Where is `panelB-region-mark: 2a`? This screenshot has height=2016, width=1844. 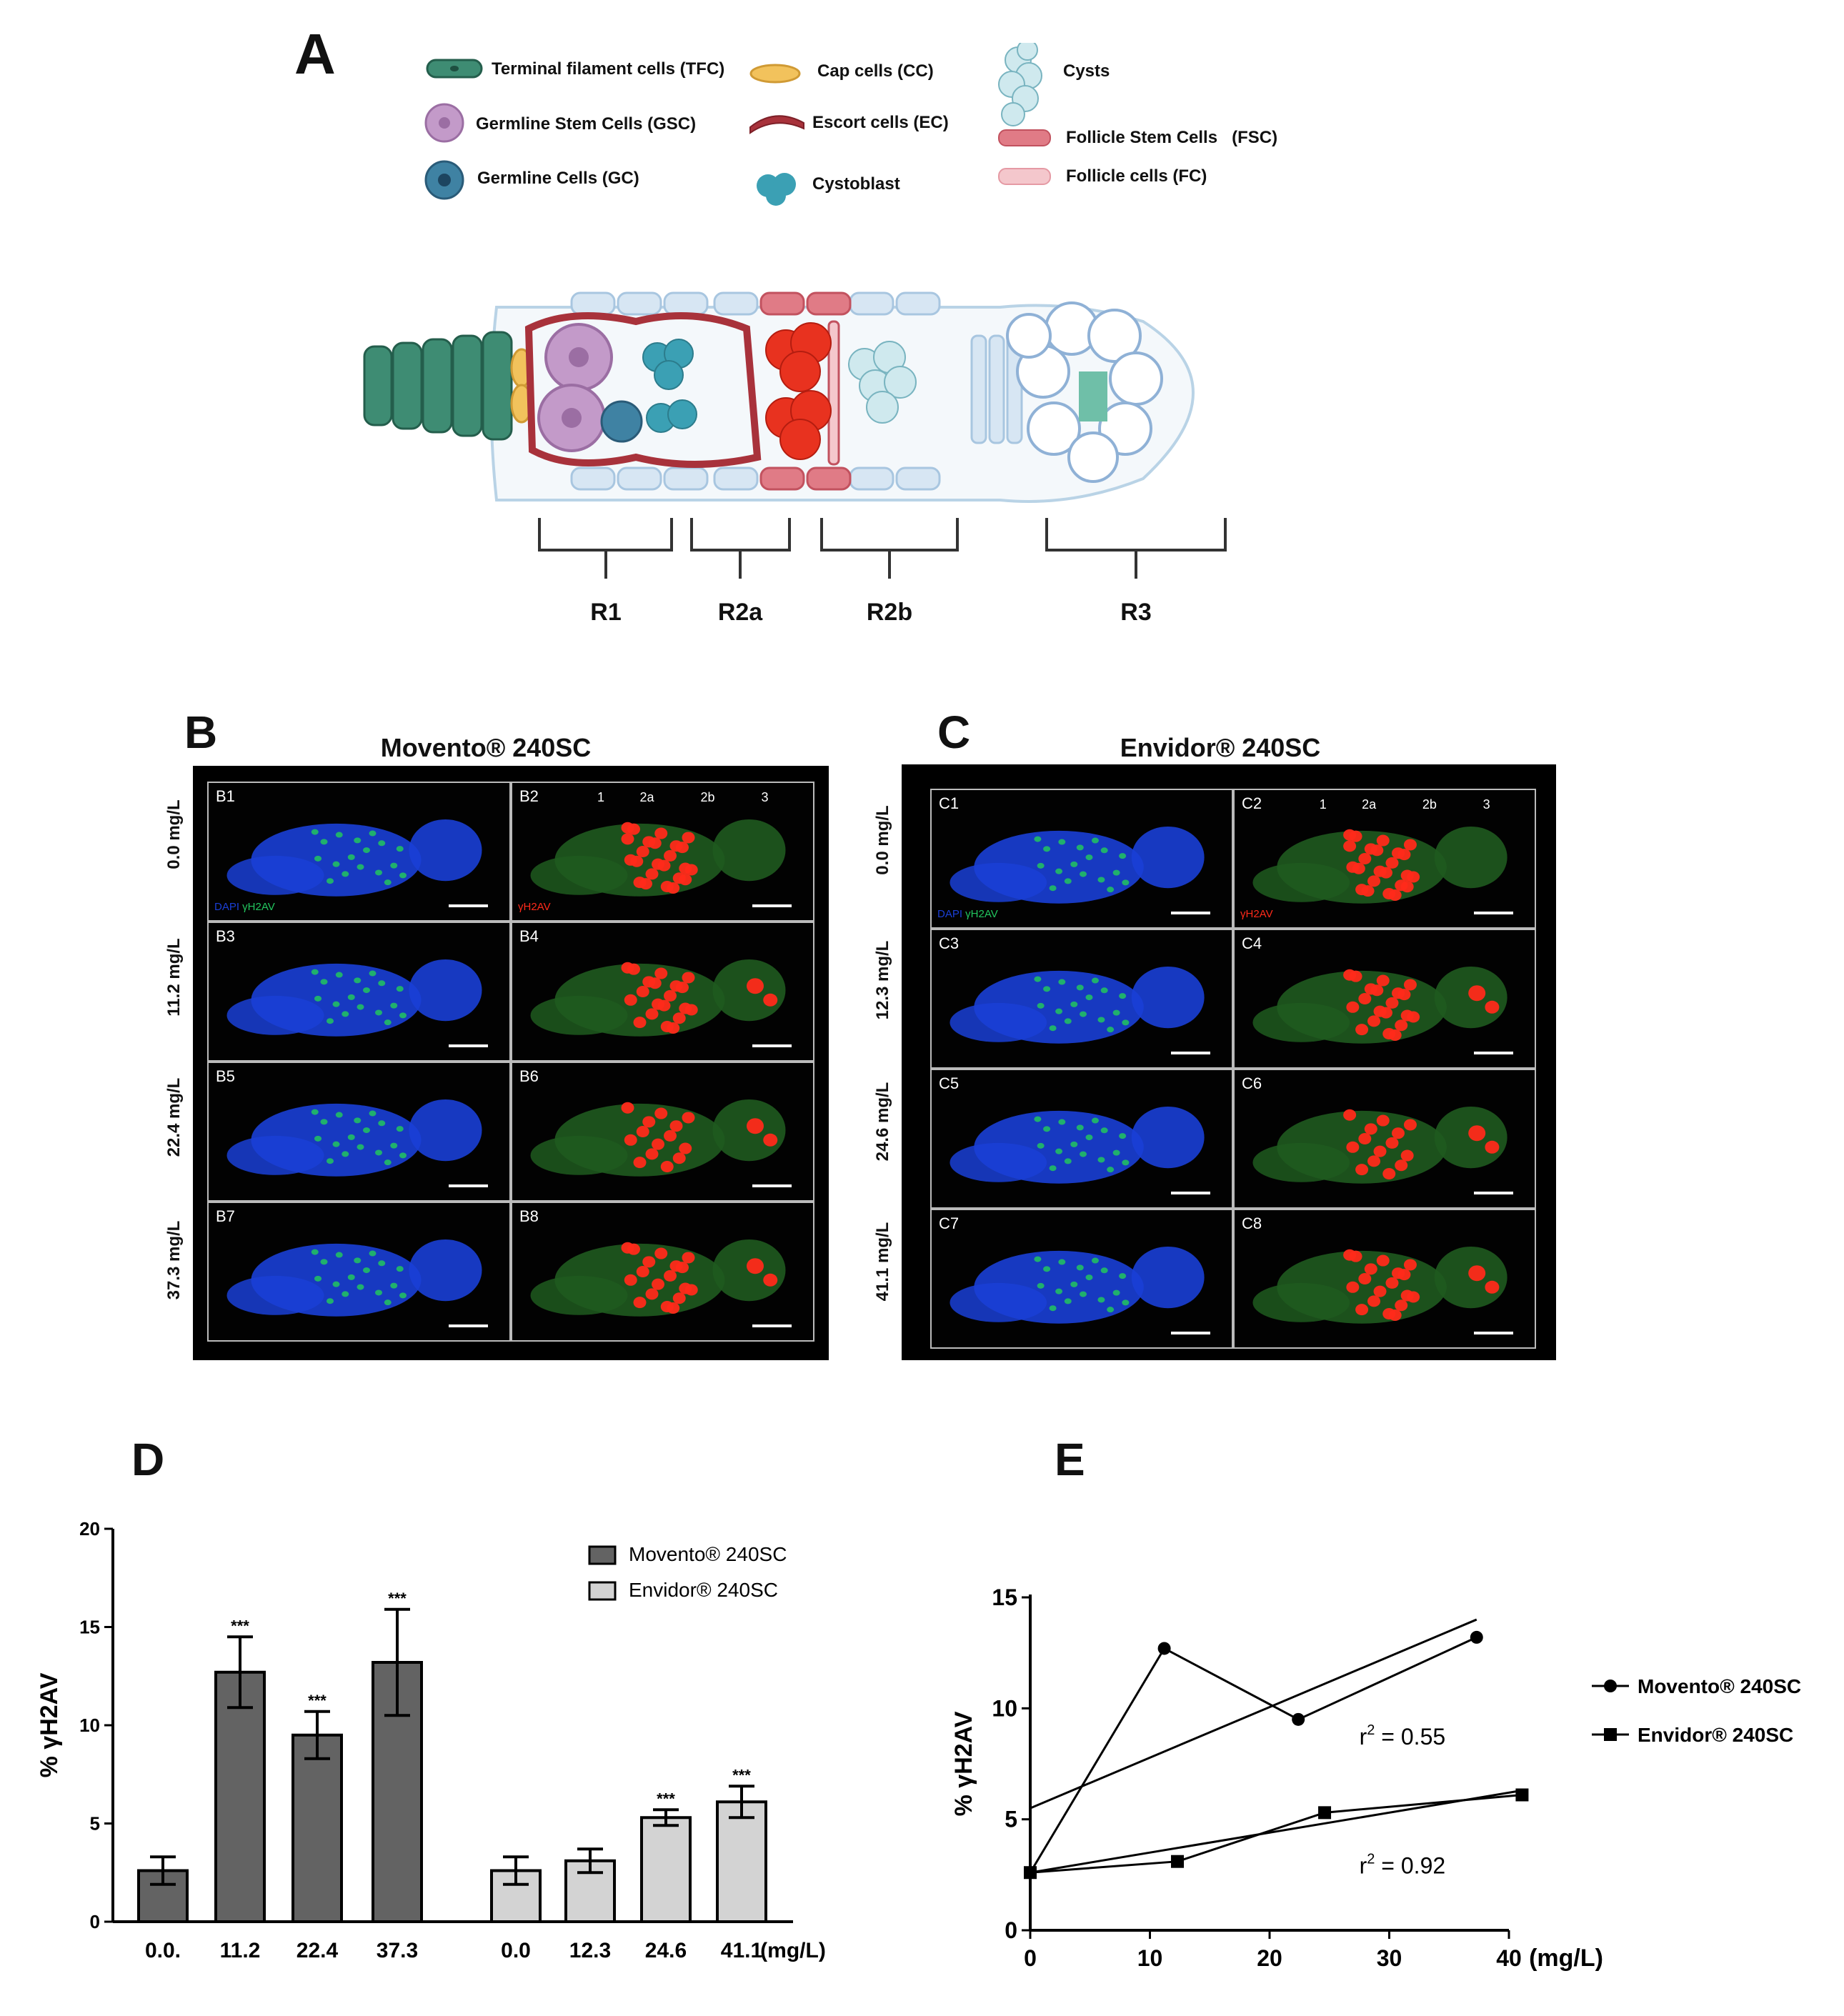 panelB-region-mark: 2a is located at coordinates (646, 797).